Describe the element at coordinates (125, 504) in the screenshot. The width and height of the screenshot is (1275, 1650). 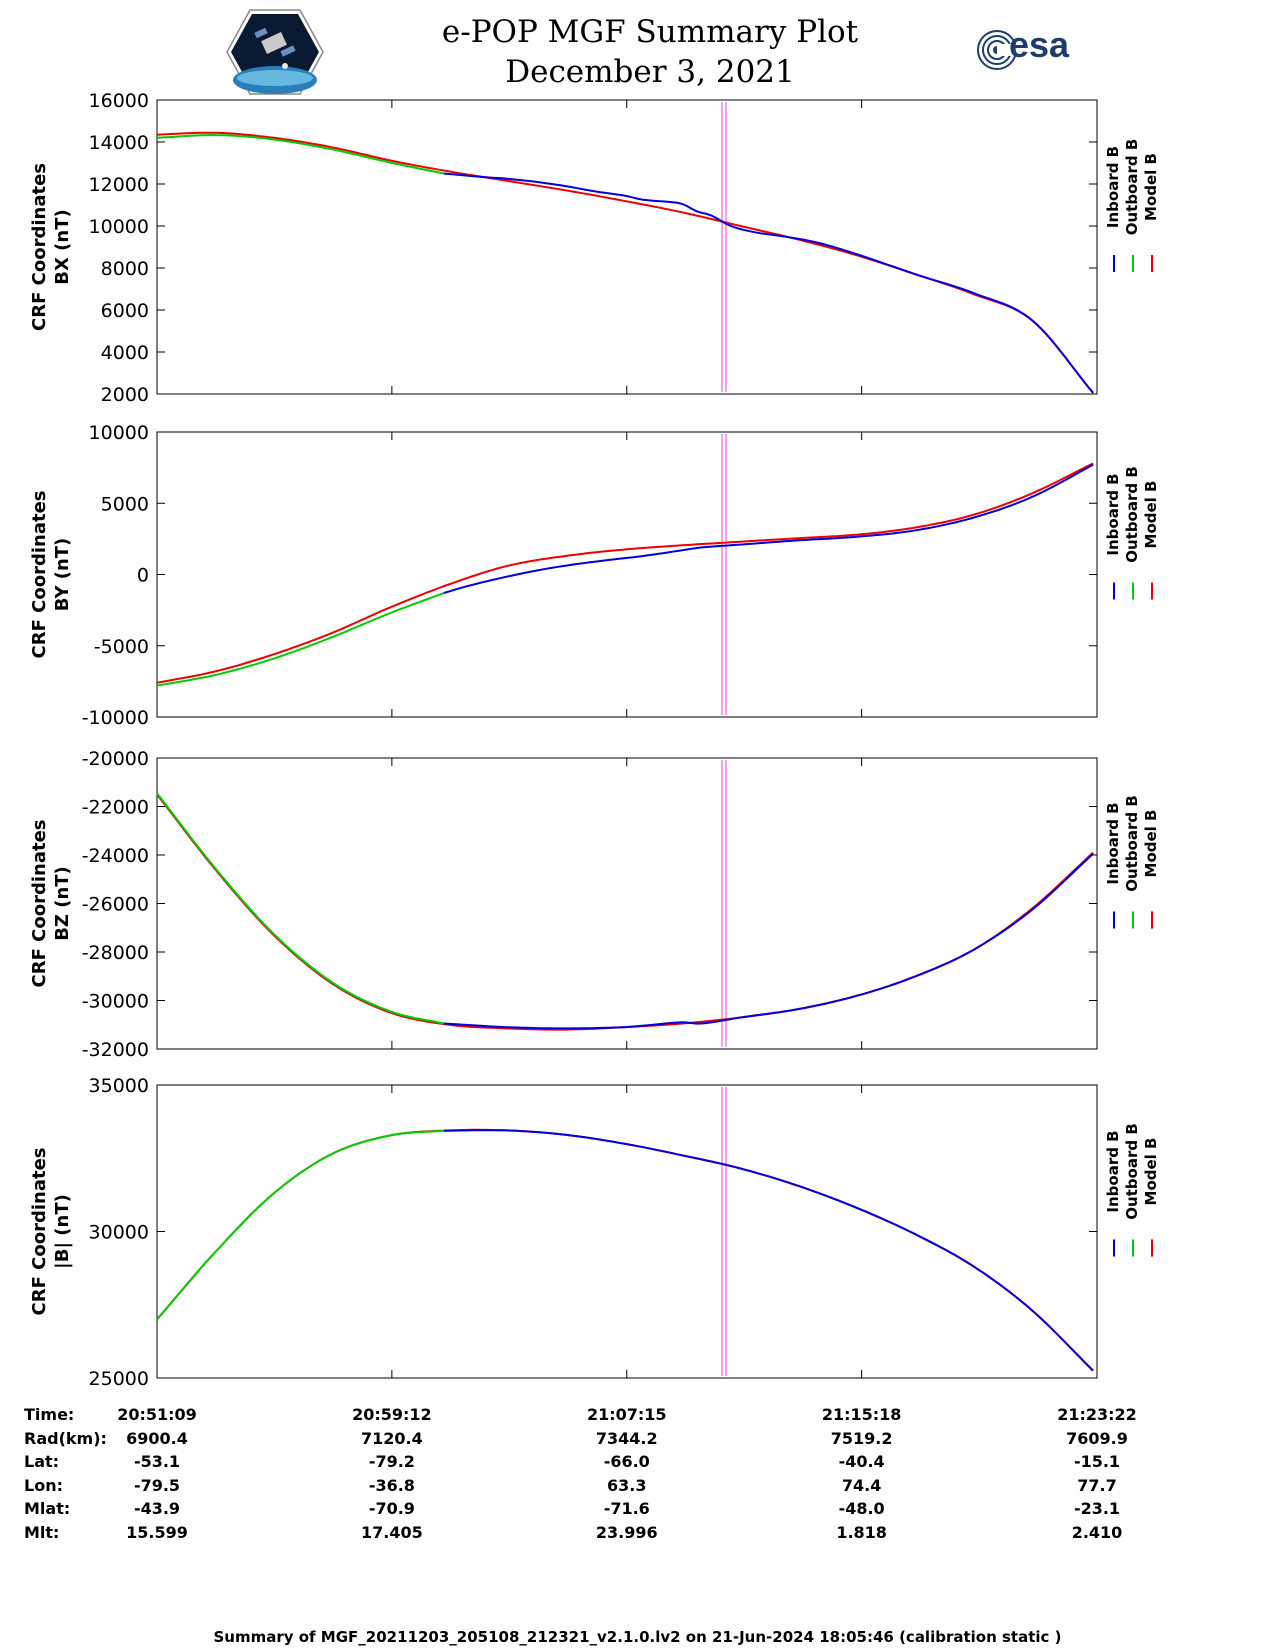
I see `y-tick-label: 5000` at that location.